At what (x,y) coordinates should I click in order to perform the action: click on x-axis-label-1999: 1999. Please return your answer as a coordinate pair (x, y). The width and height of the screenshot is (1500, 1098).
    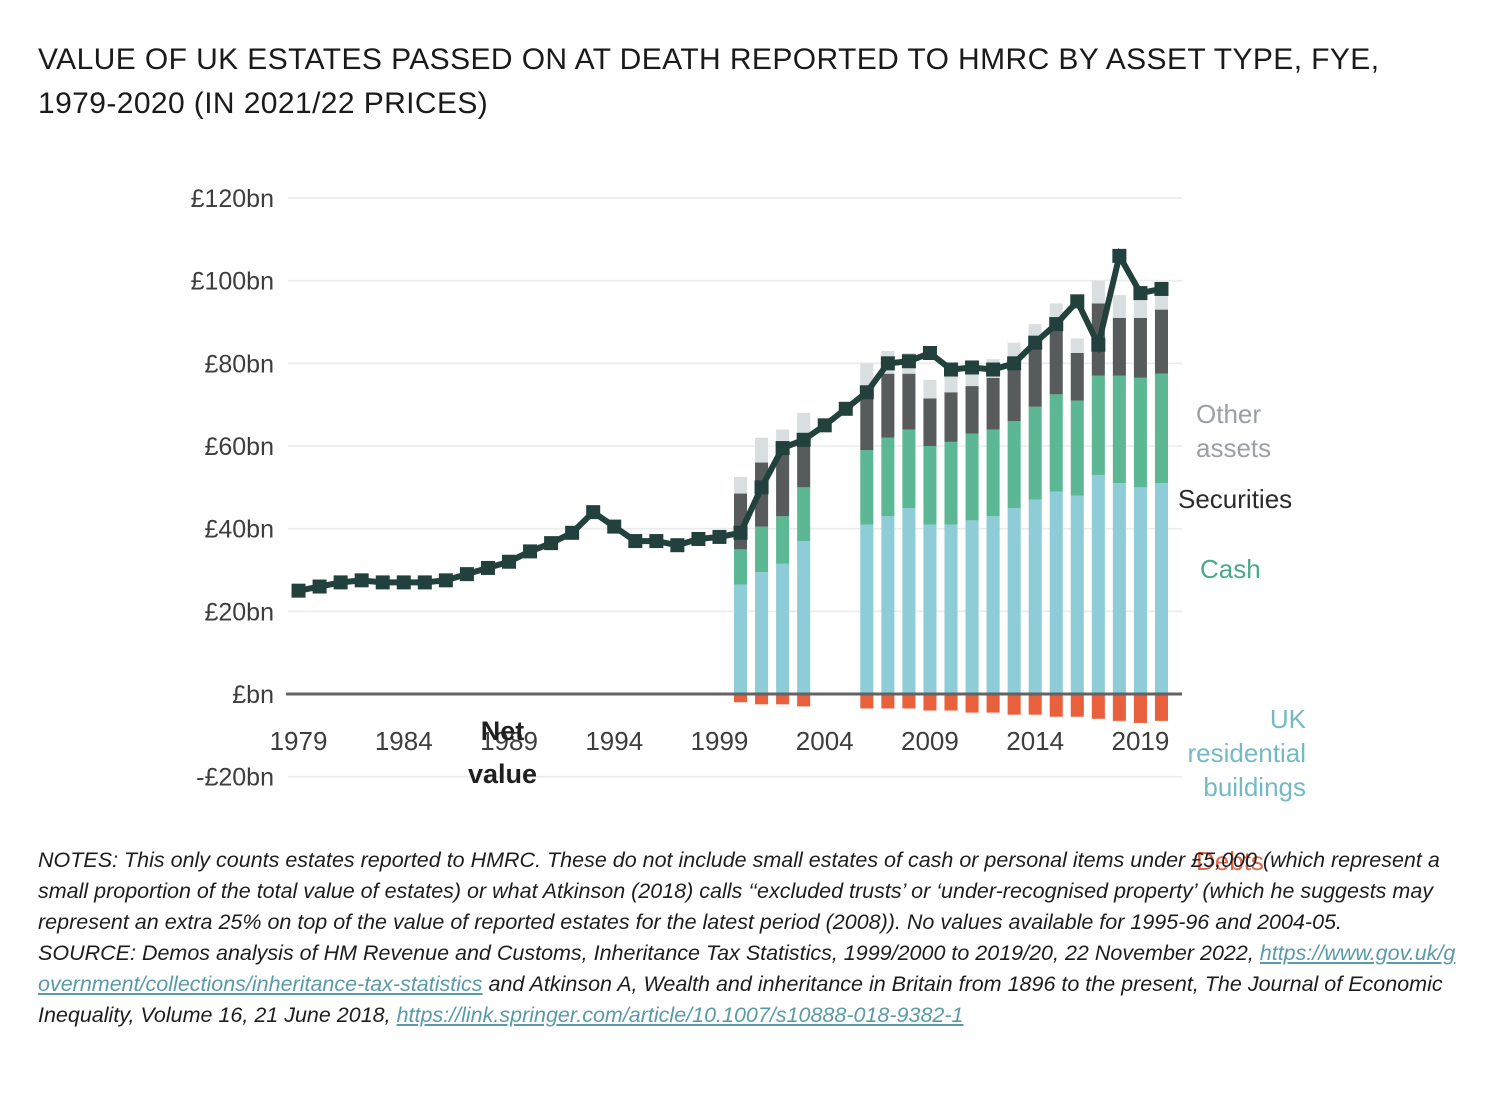
    Looking at the image, I should click on (720, 741).